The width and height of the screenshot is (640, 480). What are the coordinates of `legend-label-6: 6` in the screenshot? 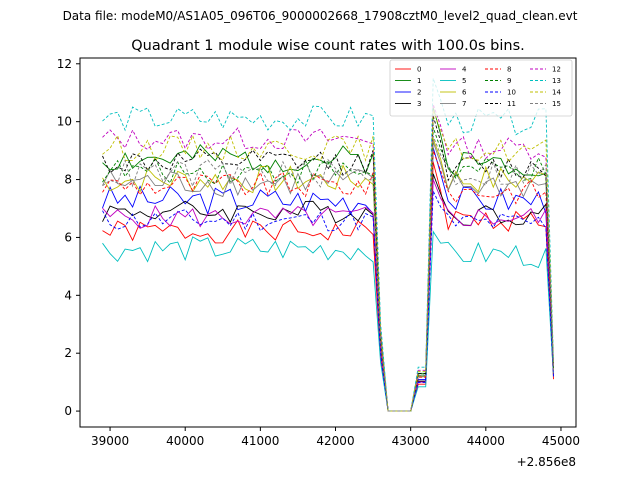 It's located at (464, 93).